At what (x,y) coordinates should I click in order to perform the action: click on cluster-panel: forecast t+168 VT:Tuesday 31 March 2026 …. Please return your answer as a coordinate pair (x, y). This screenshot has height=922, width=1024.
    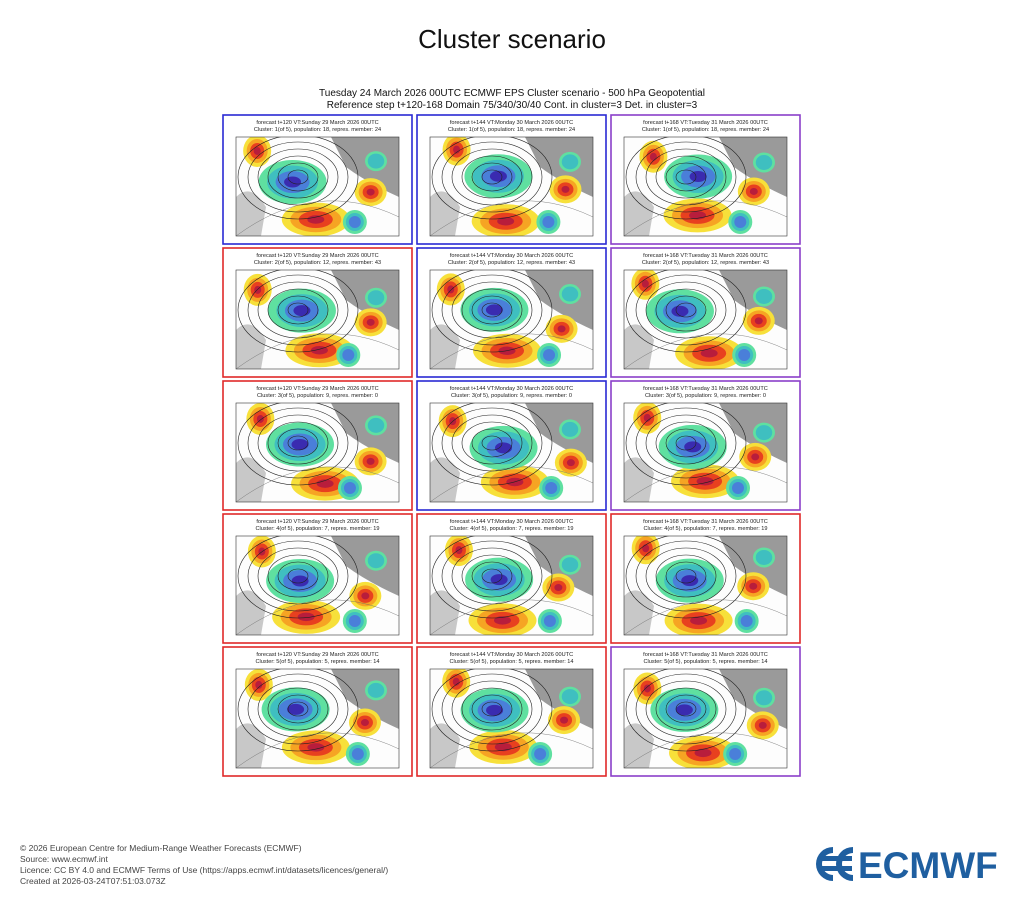
    Looking at the image, I should click on (705, 312).